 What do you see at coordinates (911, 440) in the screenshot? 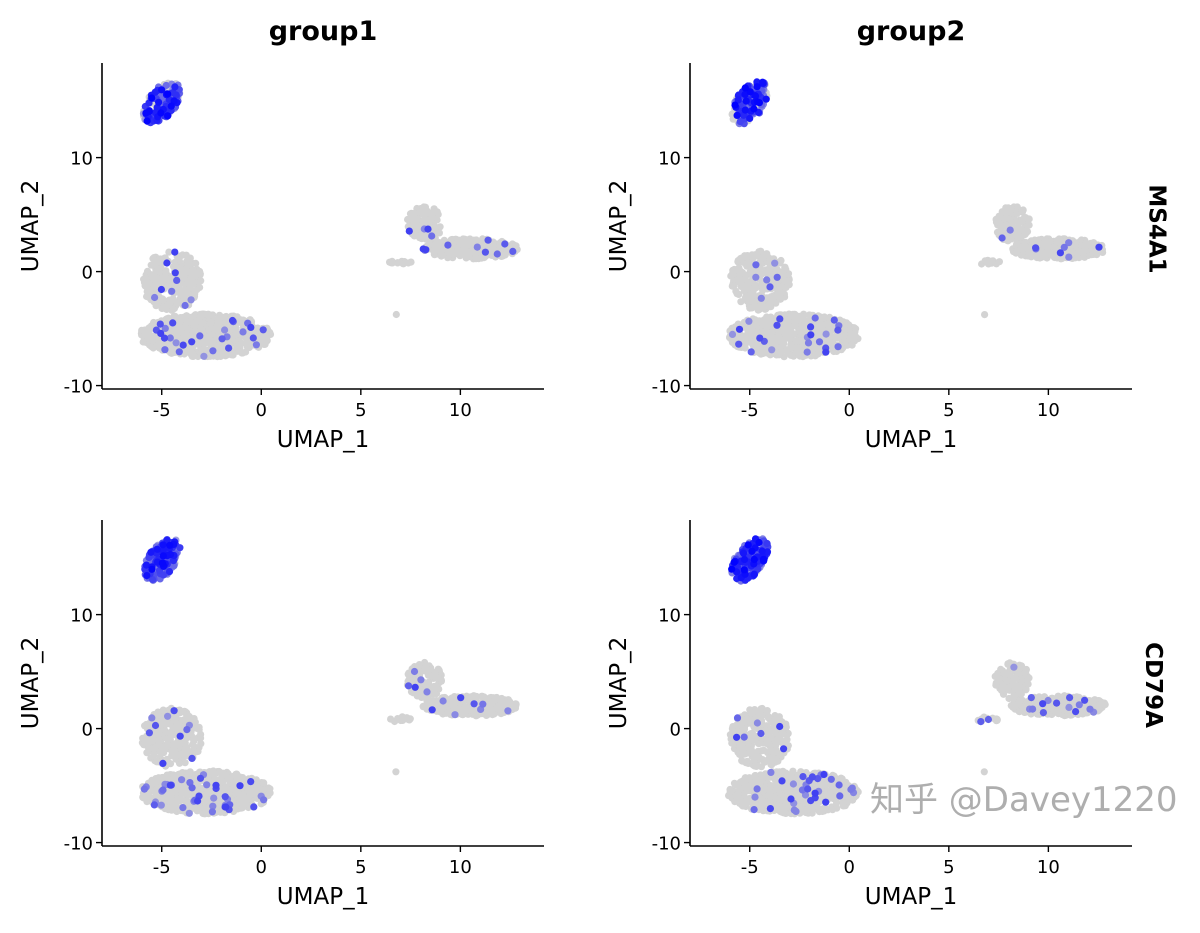
I see `x-axis-label: UMAP_1` at bounding box center [911, 440].